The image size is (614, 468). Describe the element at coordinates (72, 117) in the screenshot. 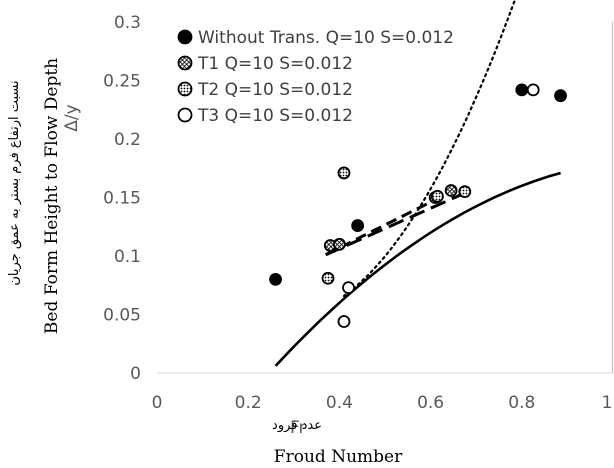

I see `y-axis-short-label: Δ/y` at that location.